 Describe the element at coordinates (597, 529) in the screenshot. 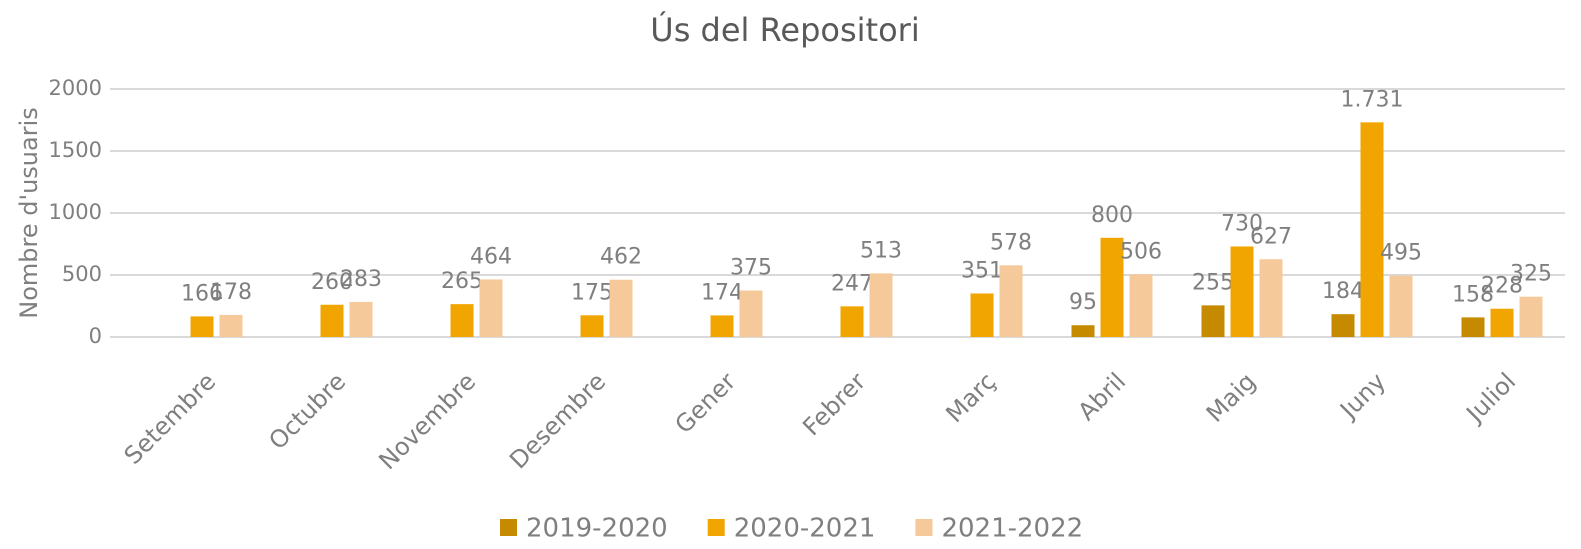

I see `legend-label: 2019-2020` at that location.